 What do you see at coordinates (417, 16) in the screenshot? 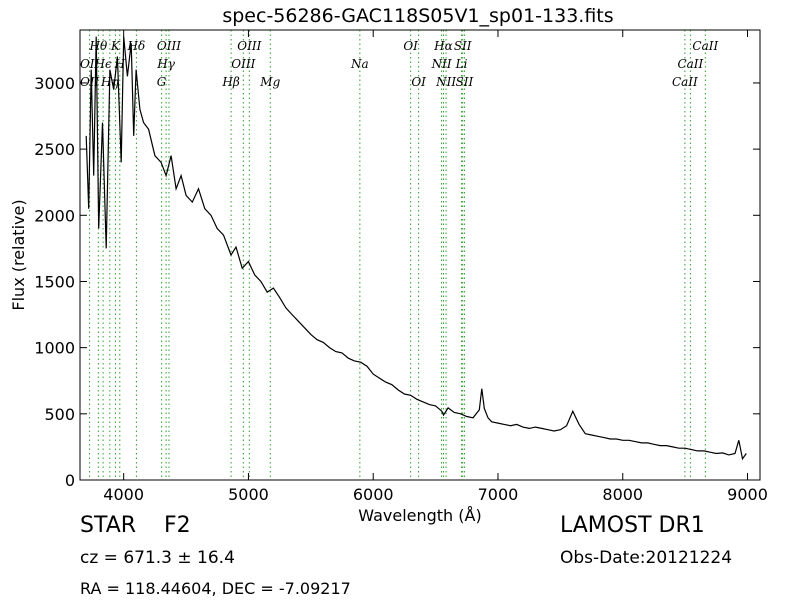
I see `chart-title: spec-56286-GAC118S05V1_sp01-133.fits` at bounding box center [417, 16].